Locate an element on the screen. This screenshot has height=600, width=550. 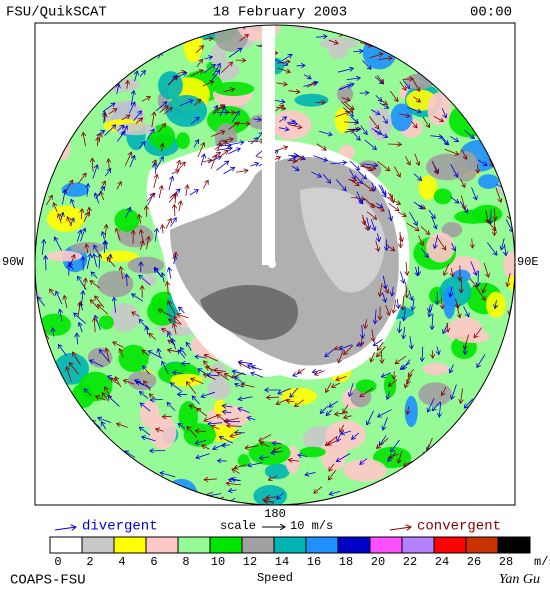
colorbar-title: Speed is located at coordinates (275, 578).